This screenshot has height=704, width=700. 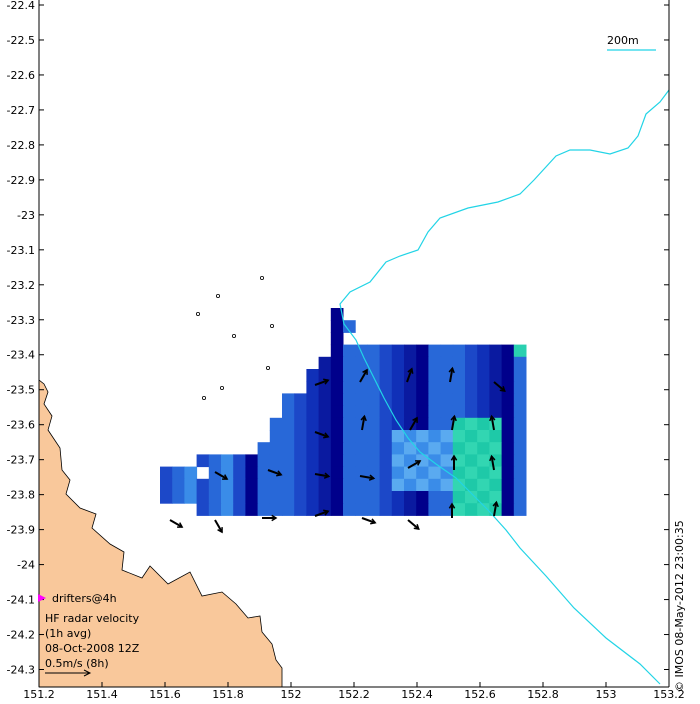 What do you see at coordinates (39, 694) in the screenshot?
I see `lon-tick-label: 151.2` at bounding box center [39, 694].